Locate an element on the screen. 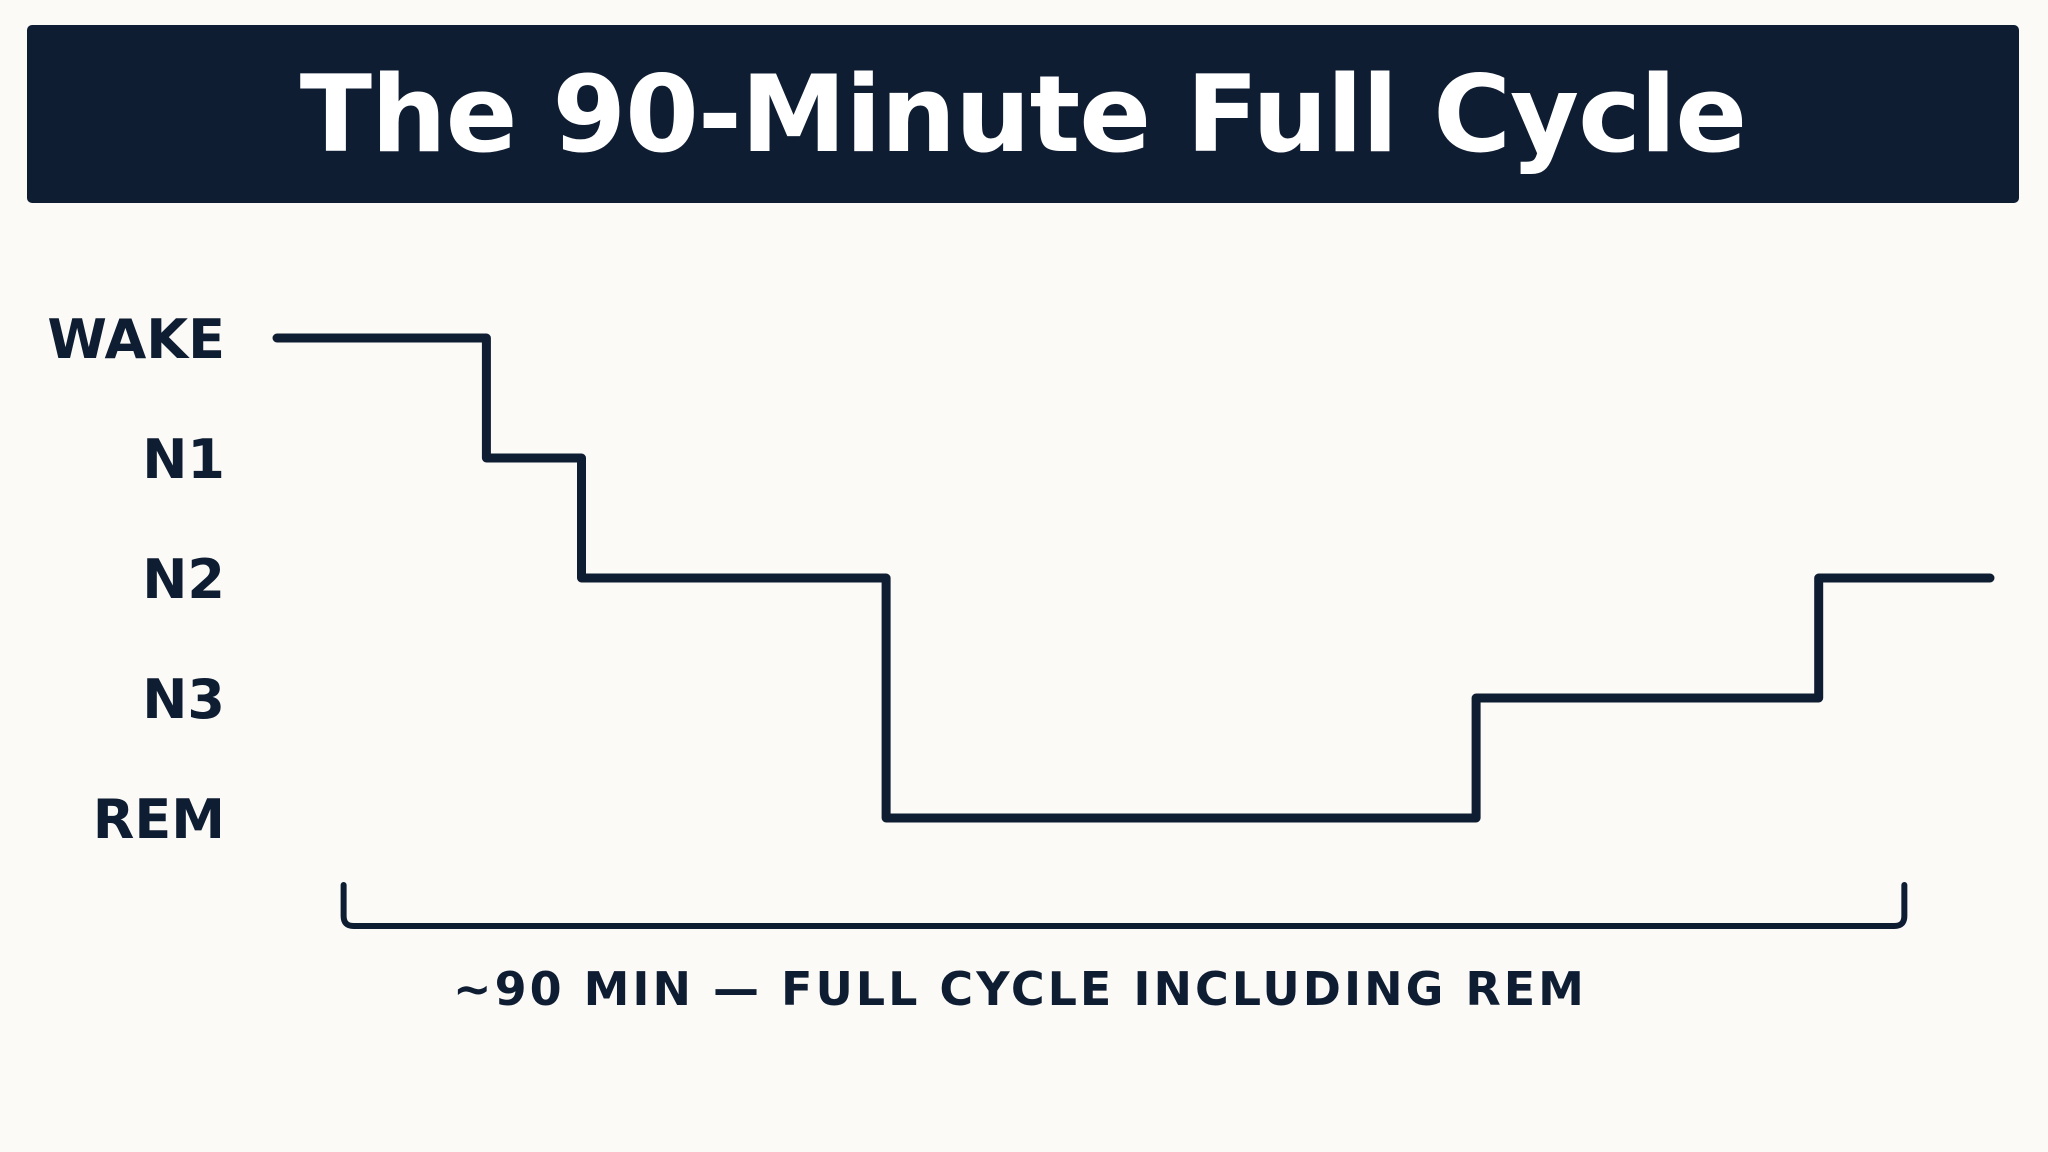  y-label-rem: REM is located at coordinates (159, 819).